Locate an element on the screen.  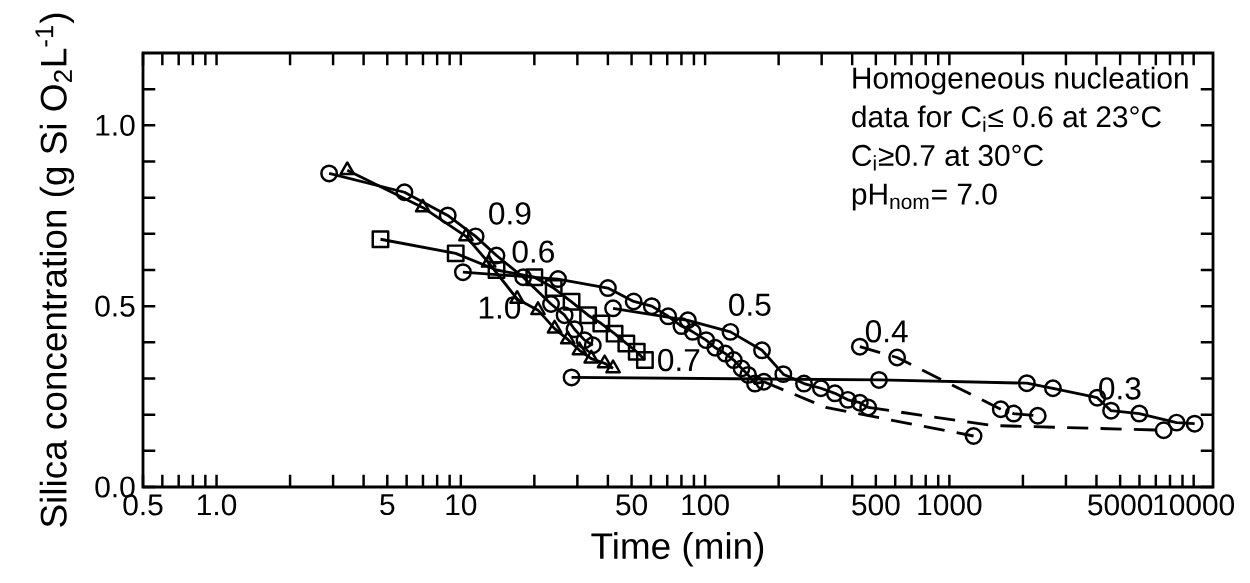
y-tick-label: 1.0 is located at coordinates (115, 125).